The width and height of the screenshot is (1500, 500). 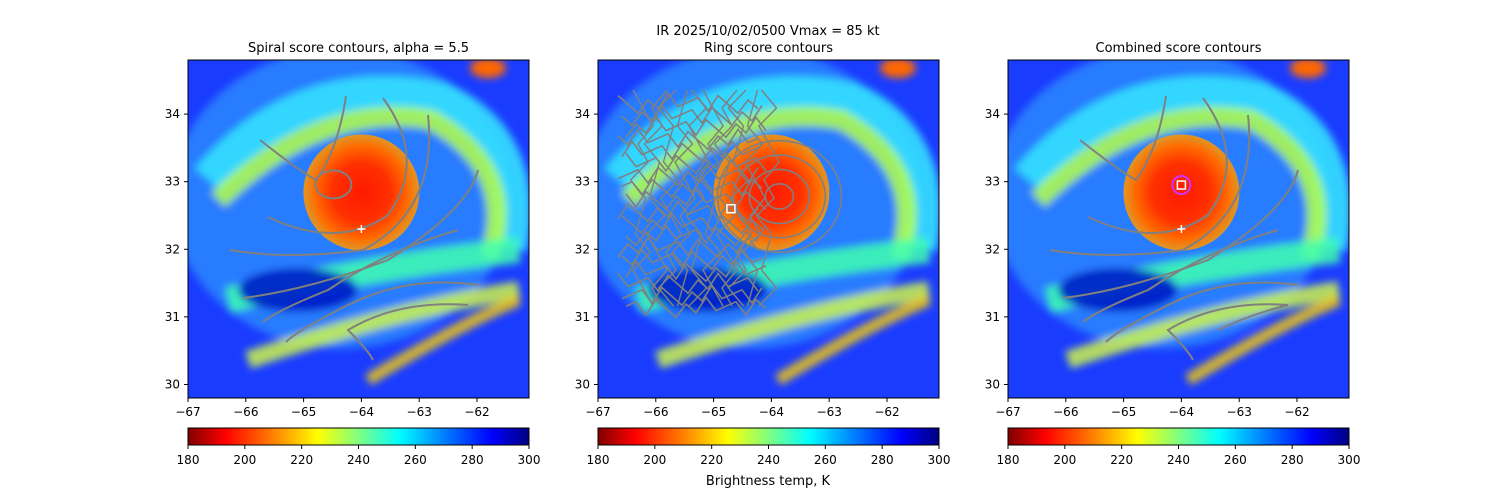 I want to click on center-circle-marker, so click(x=1181, y=185).